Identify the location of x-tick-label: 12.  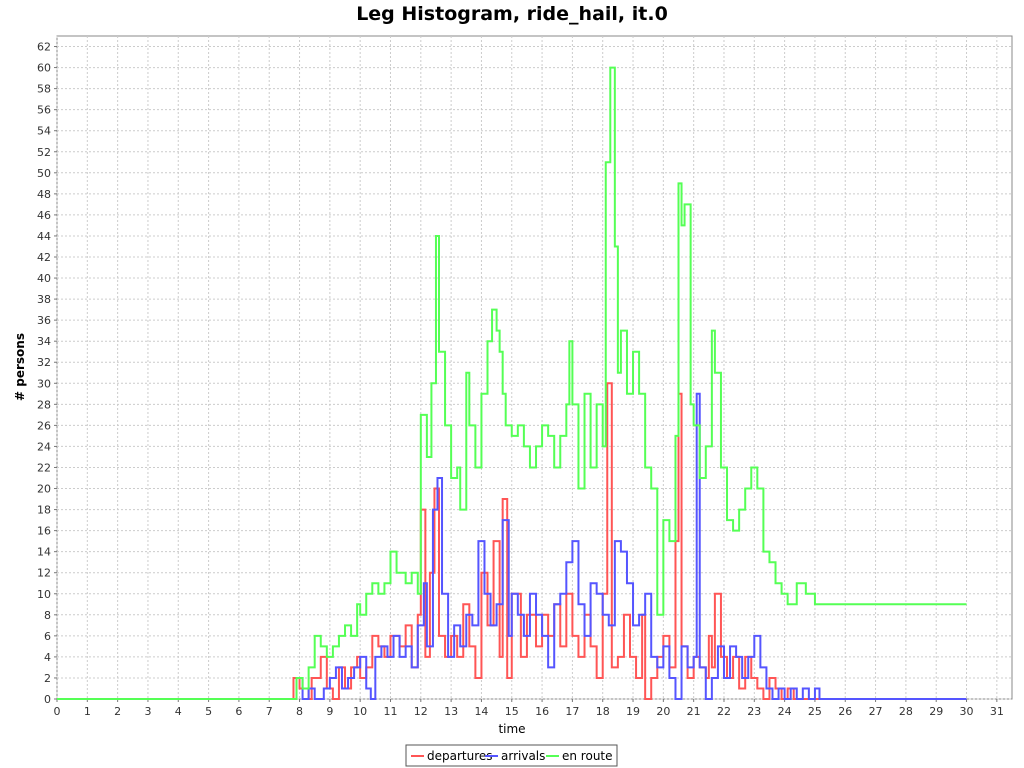
(421, 711).